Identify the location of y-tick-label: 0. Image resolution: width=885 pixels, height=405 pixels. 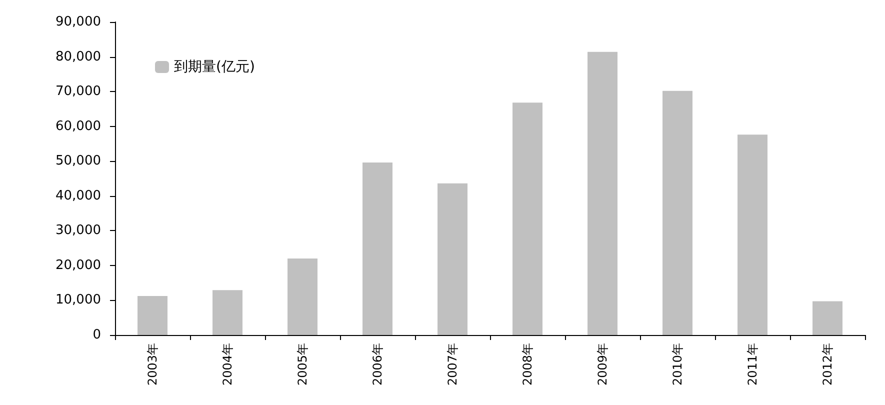
(96, 335).